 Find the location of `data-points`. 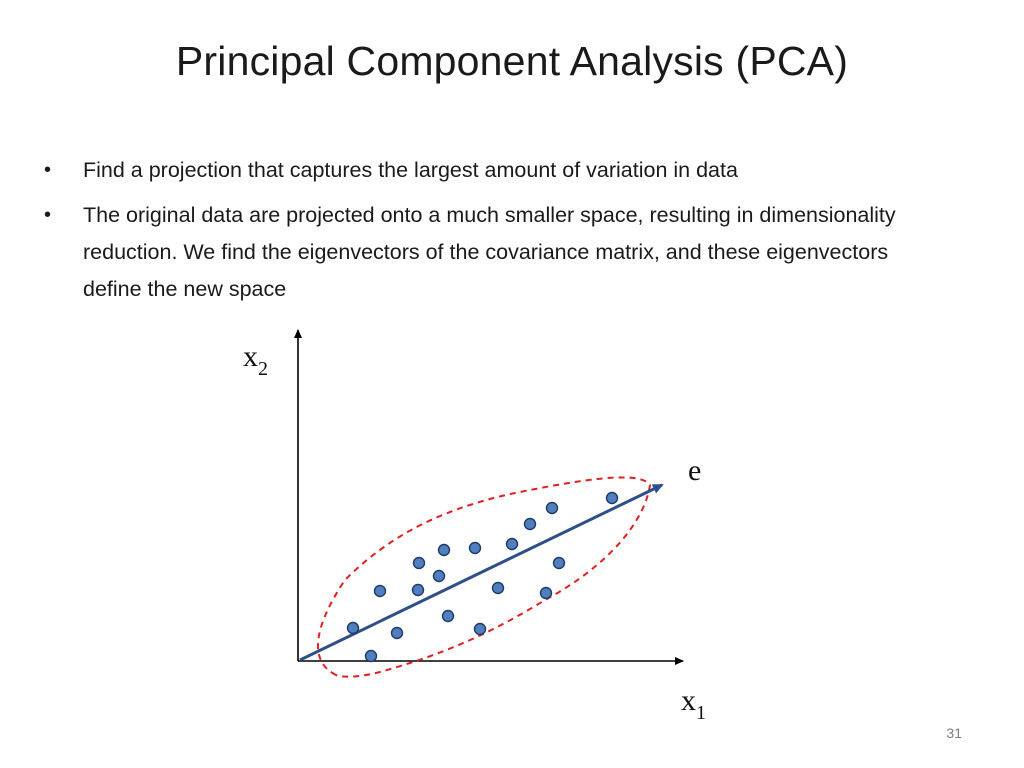

data-points is located at coordinates (482, 577).